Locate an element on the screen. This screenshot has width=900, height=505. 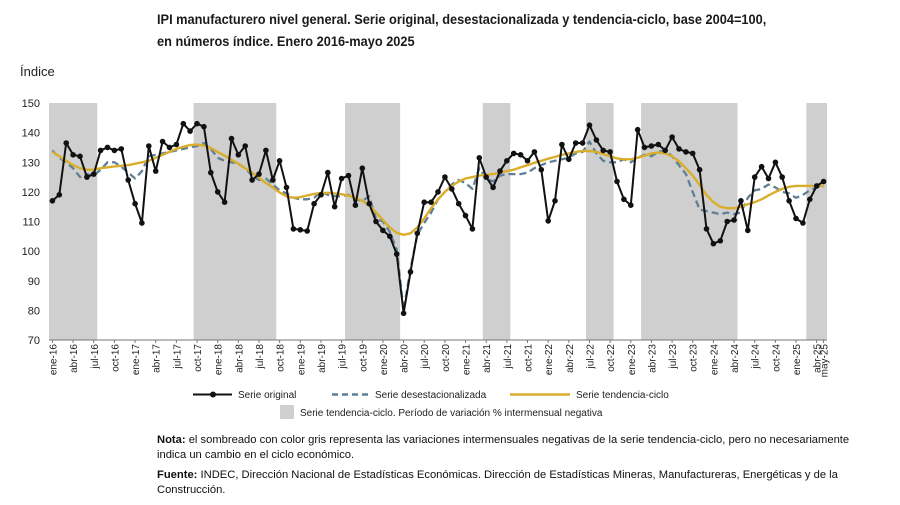
x-tick-label: oct-20 is located at coordinates (446, 358).